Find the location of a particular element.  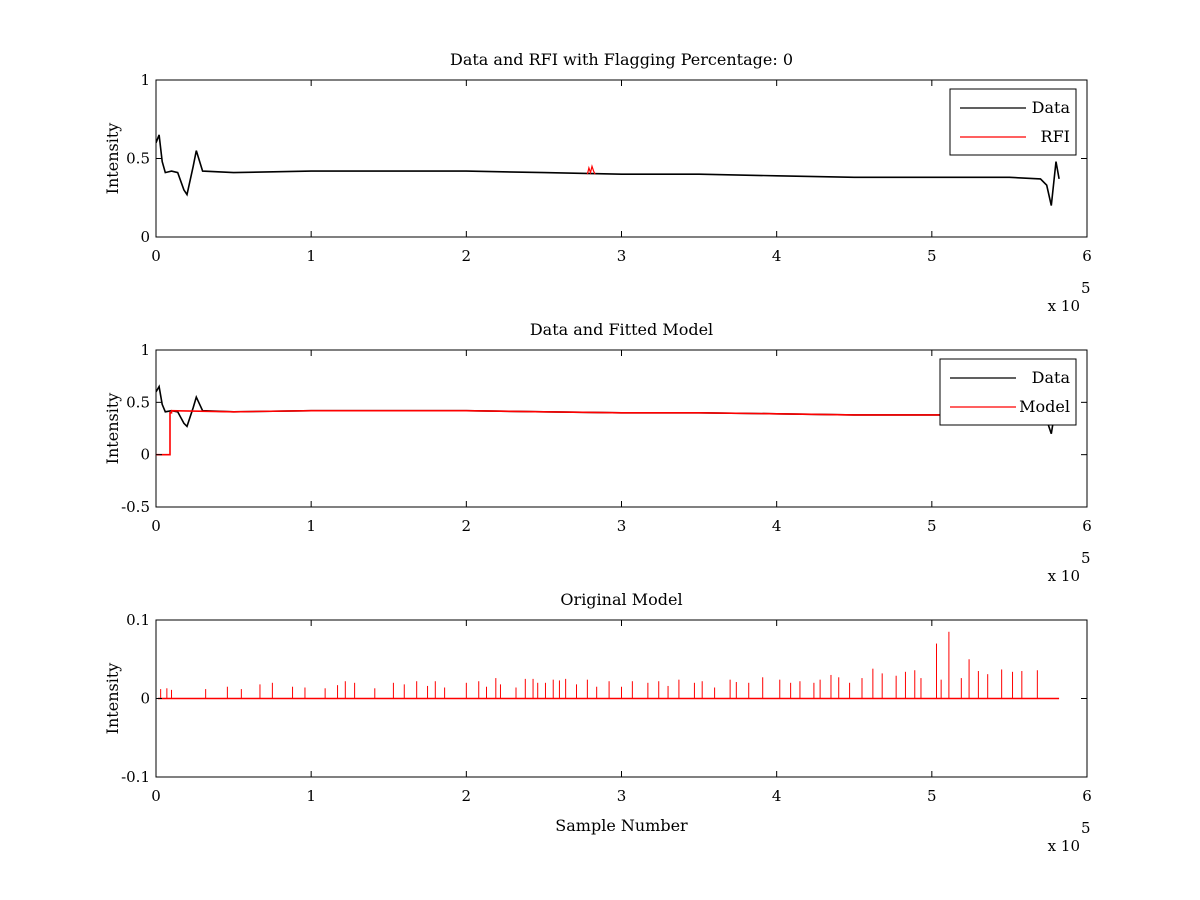

chart-title: Original Model is located at coordinates (621, 599).